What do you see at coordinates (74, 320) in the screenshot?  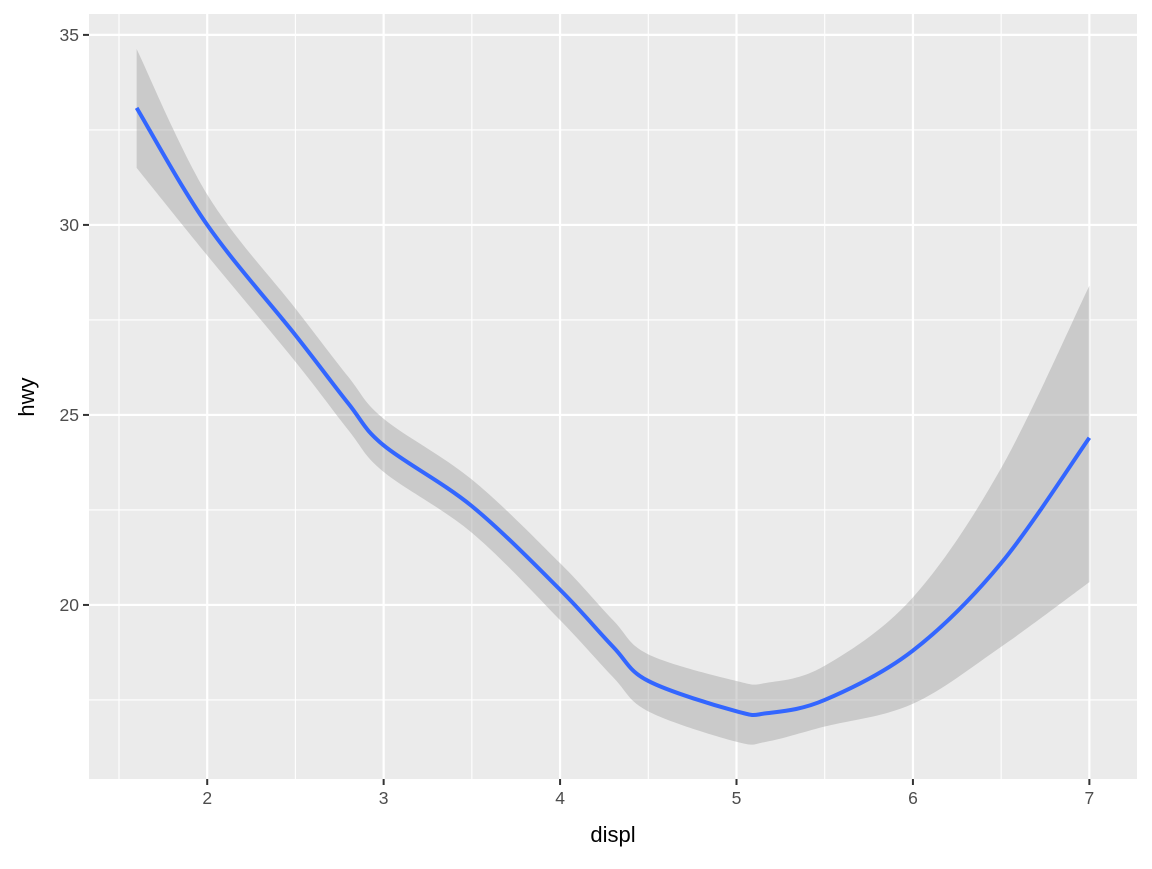 I see `y-axis-ticks: 20 25 30 35` at bounding box center [74, 320].